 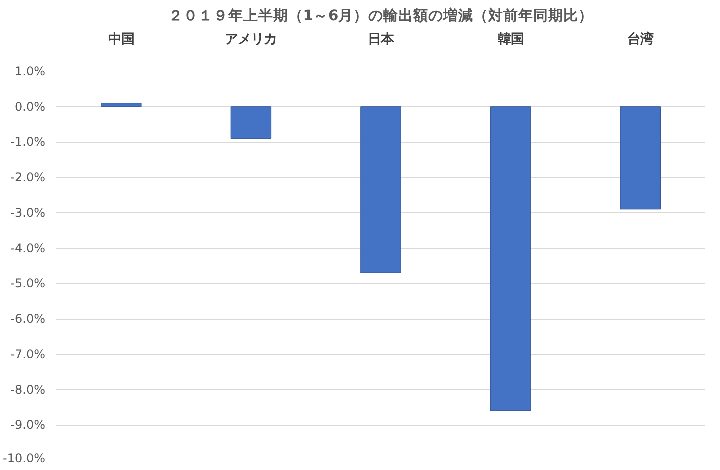 What do you see at coordinates (30, 71) in the screenshot?
I see `y-tick-label: 1.0%` at bounding box center [30, 71].